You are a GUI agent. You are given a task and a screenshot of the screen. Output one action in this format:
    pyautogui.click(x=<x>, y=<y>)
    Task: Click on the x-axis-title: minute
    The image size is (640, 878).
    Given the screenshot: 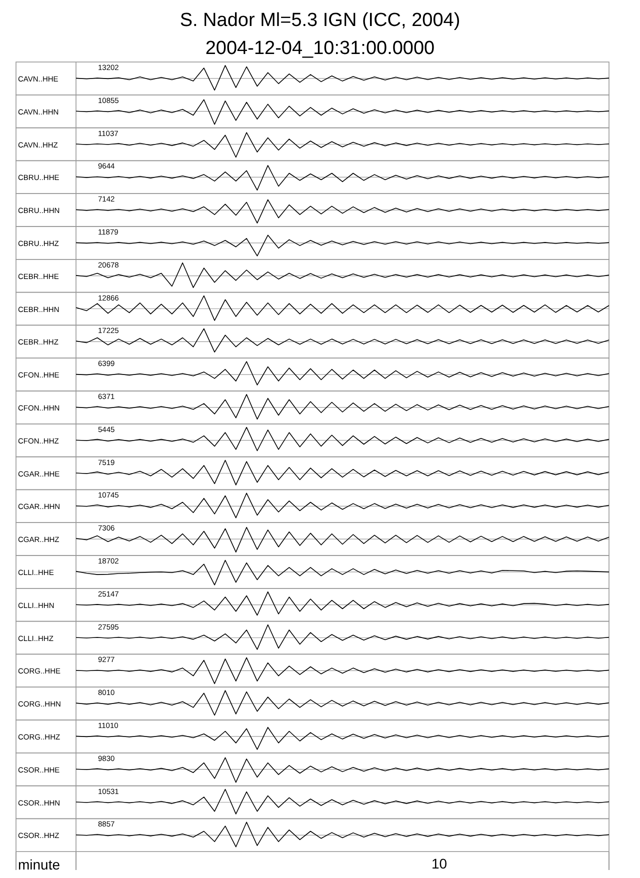 What is the action you would take?
    pyautogui.click(x=39, y=864)
    